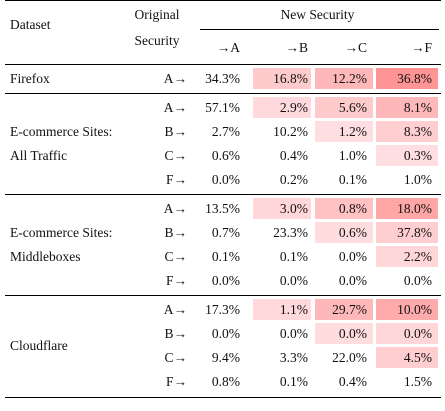 This screenshot has width=445, height=411. Describe the element at coordinates (222, 78) in the screenshot. I see `table-cell-value: 34.3%` at that location.